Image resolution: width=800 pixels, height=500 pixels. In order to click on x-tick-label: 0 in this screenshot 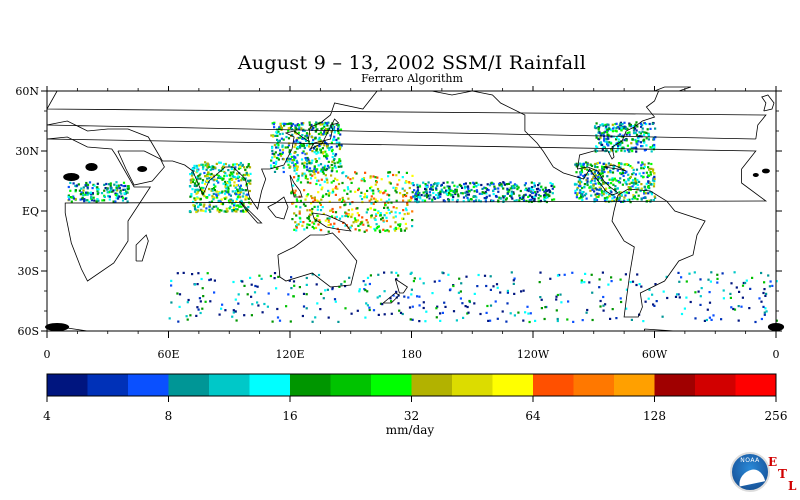, I will do `click(776, 354)`.